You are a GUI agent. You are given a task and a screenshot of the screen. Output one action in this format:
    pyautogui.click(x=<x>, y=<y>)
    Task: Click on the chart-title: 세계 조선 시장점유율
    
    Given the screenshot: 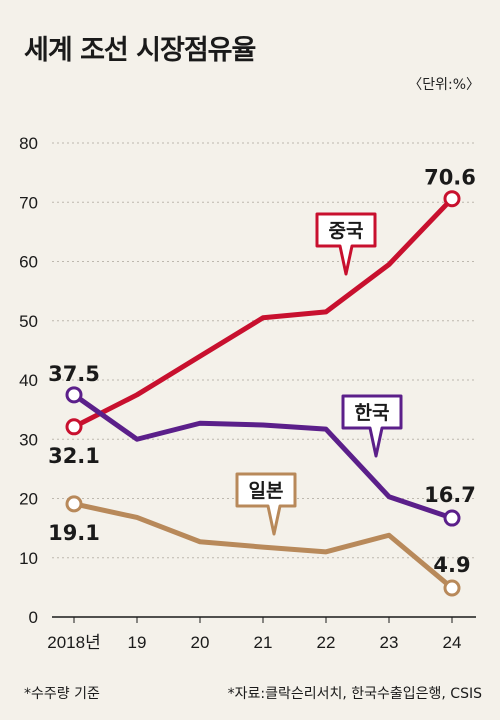 What is the action you would take?
    pyautogui.click(x=140, y=50)
    